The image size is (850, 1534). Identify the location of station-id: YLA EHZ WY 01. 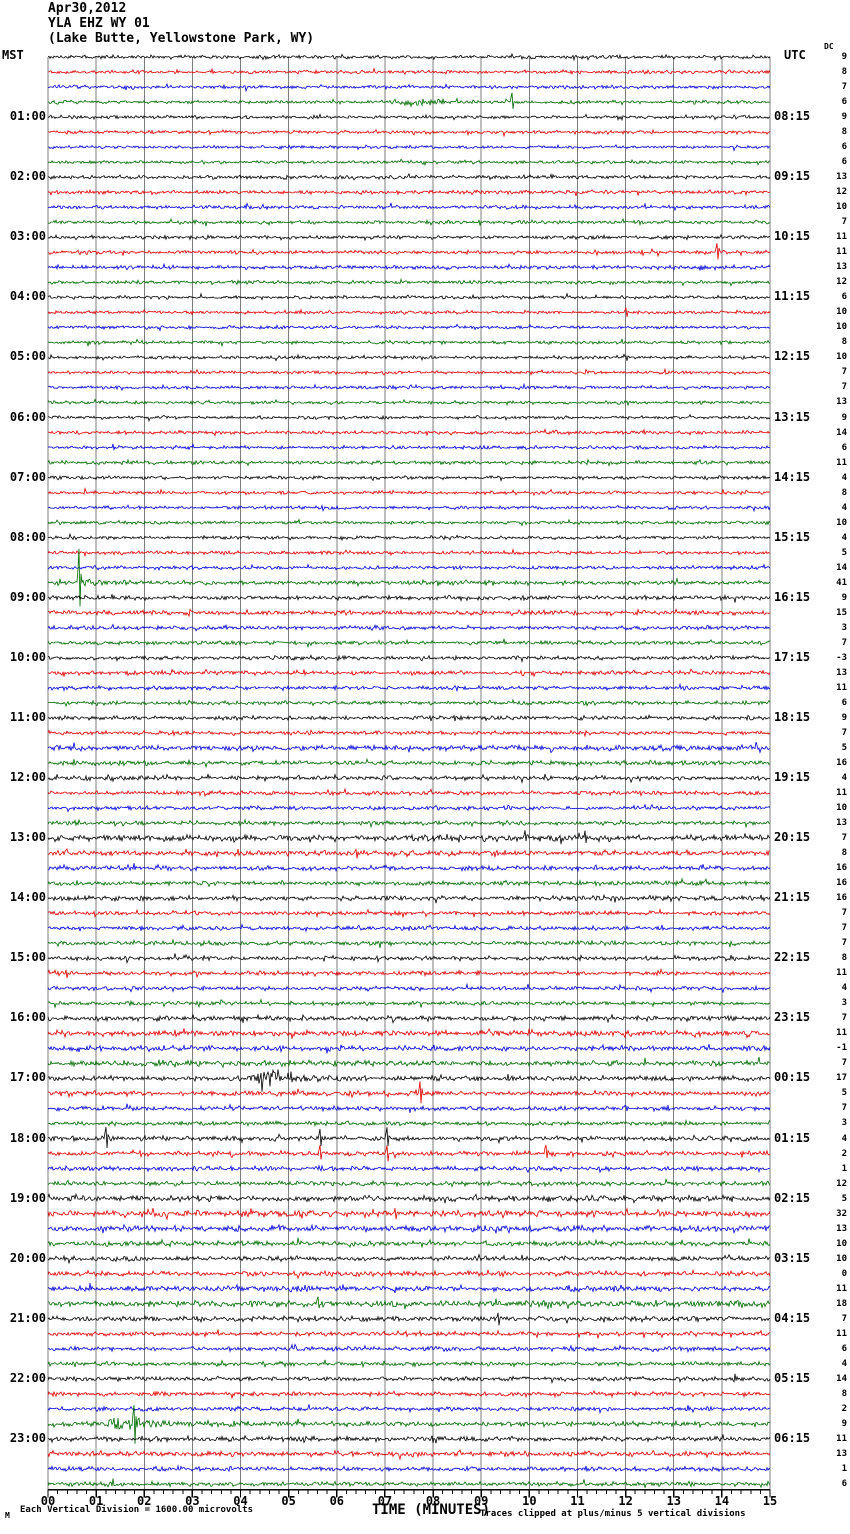
(99, 23).